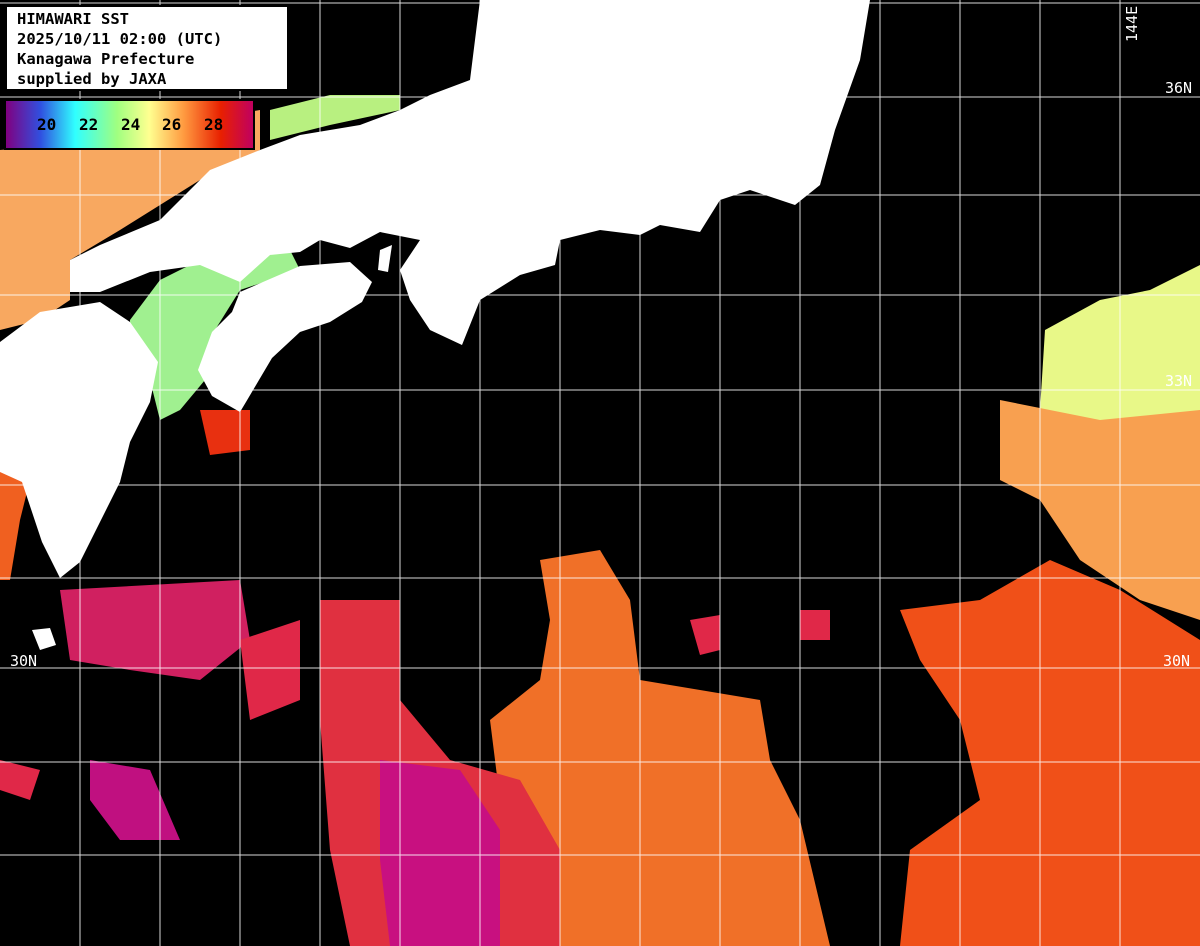 This screenshot has width=1200, height=946. Describe the element at coordinates (135, 800) in the screenshot. I see `sst-area-southwest-magenta` at that location.